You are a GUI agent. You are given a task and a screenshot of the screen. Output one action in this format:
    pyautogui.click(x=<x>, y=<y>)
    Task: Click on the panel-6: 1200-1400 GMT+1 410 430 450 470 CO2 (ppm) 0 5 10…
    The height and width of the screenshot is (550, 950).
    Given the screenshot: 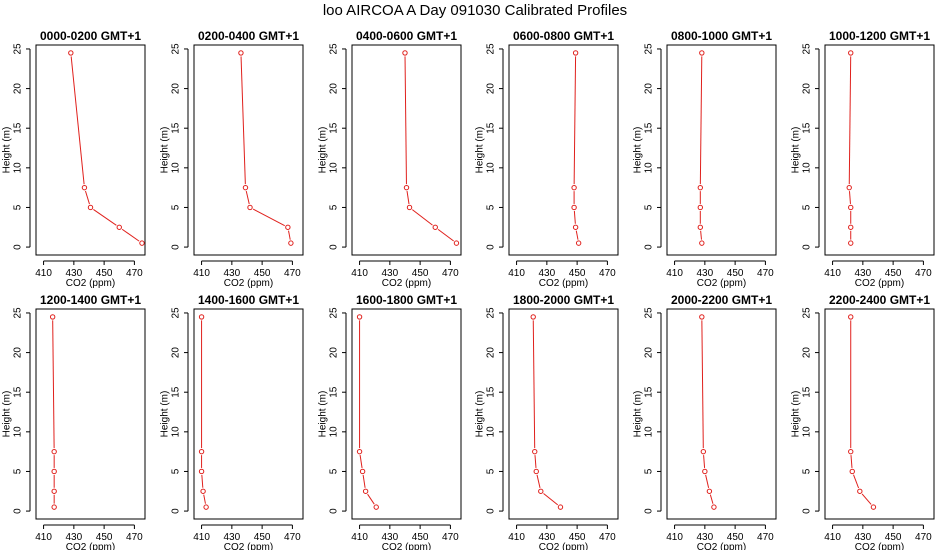 What is the action you would take?
    pyautogui.click(x=74, y=421)
    